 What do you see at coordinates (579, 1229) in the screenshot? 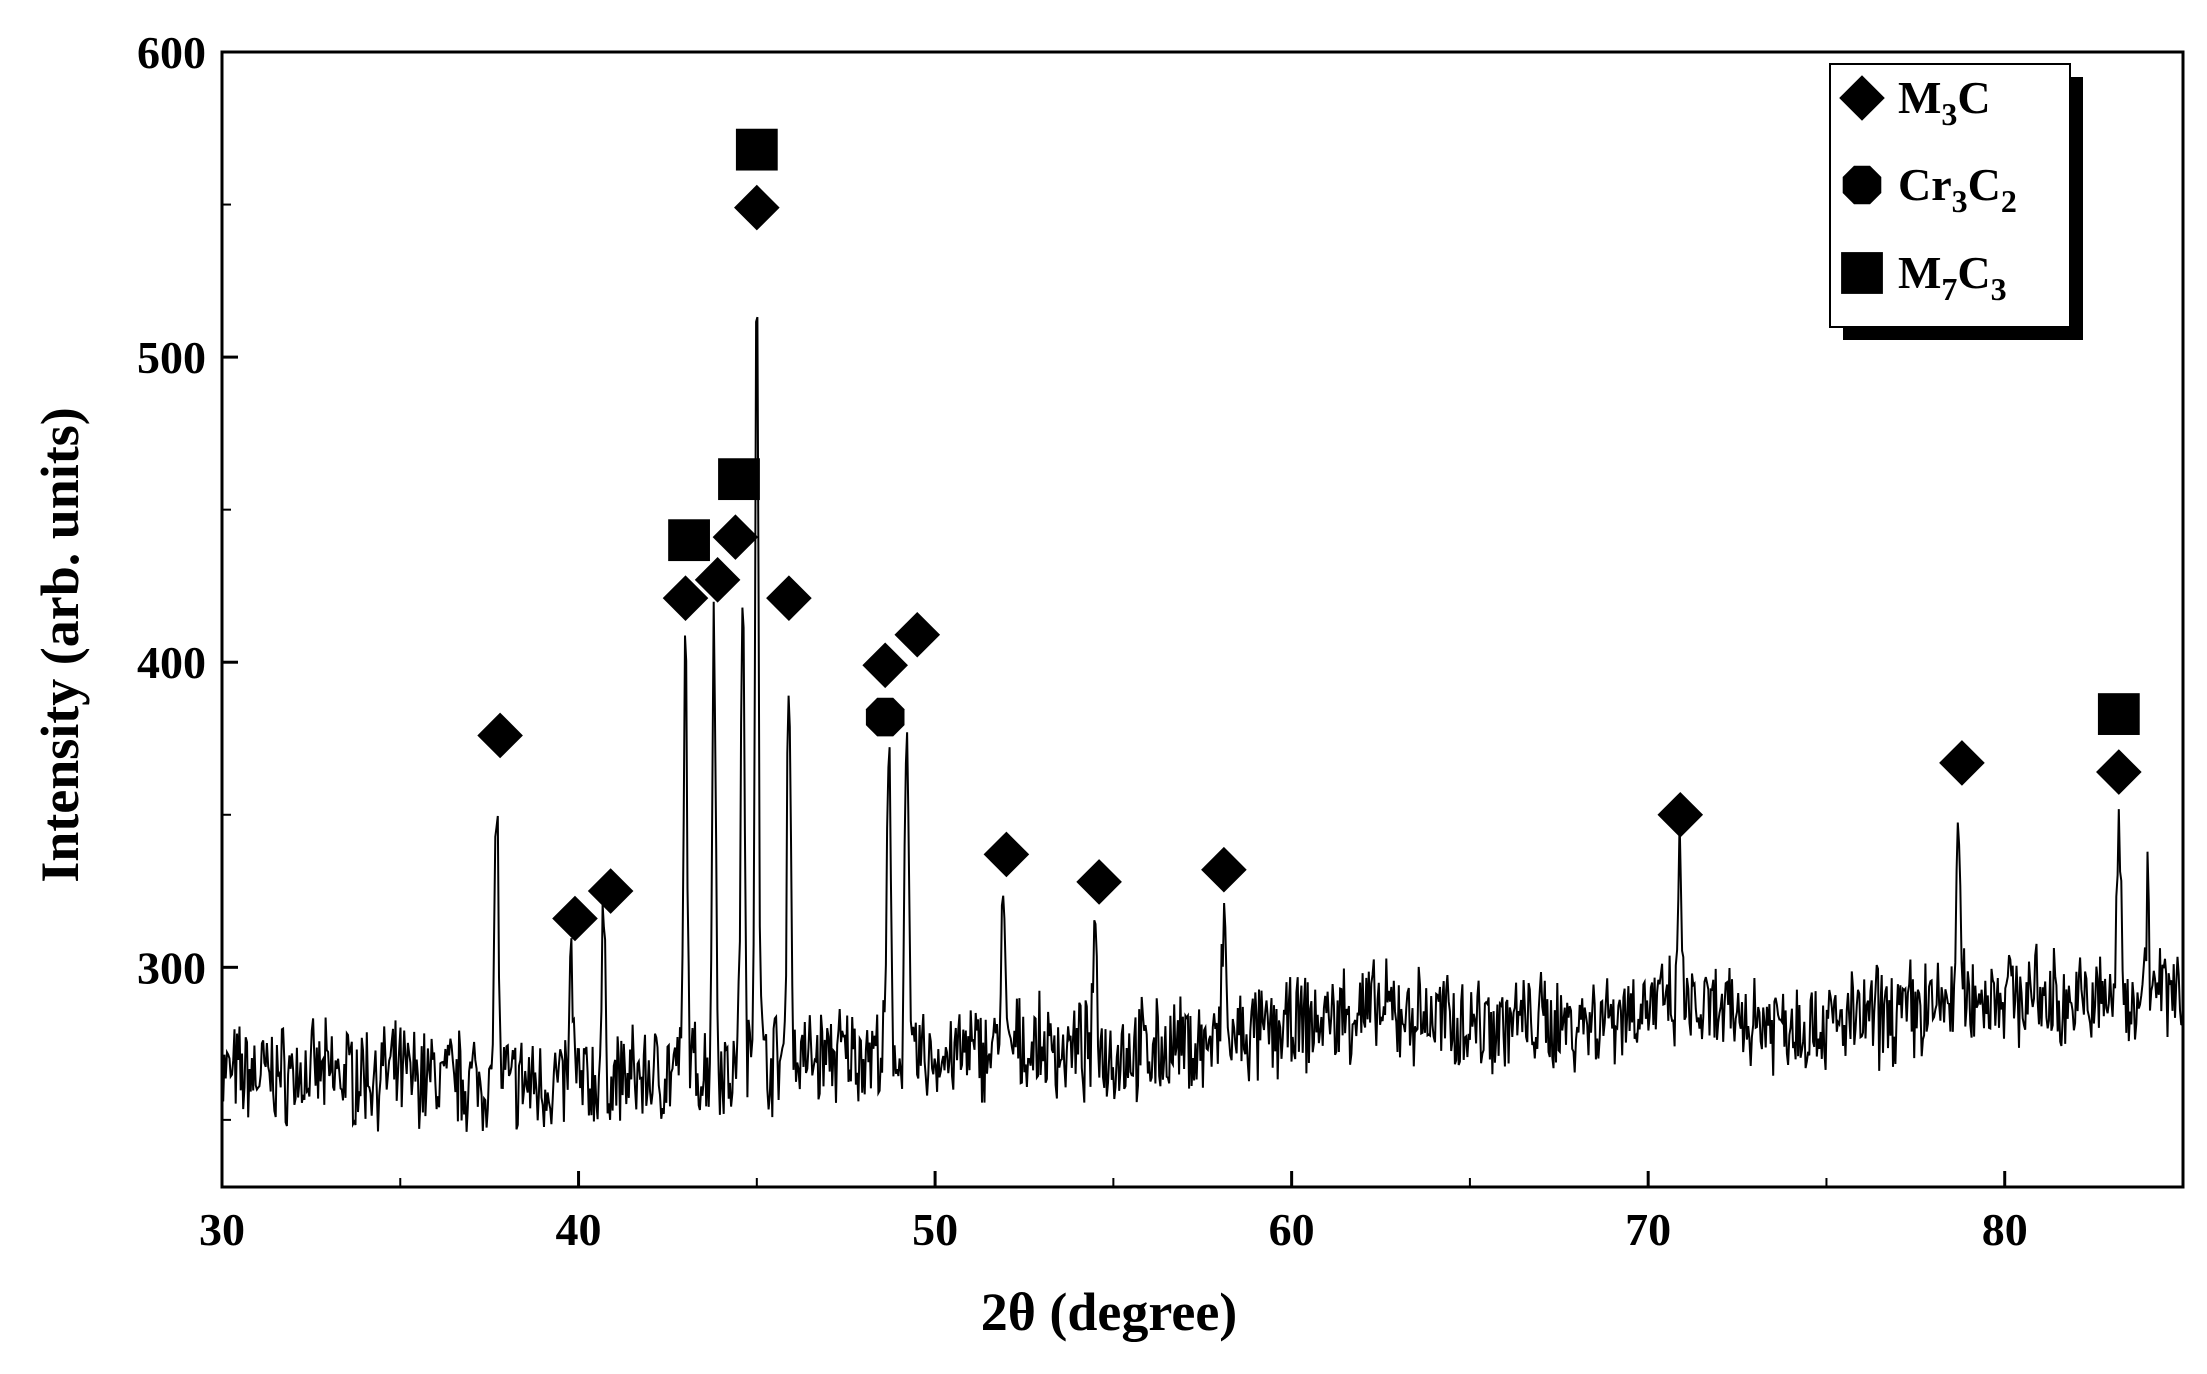
I see `x-tick-label: 40` at bounding box center [579, 1229].